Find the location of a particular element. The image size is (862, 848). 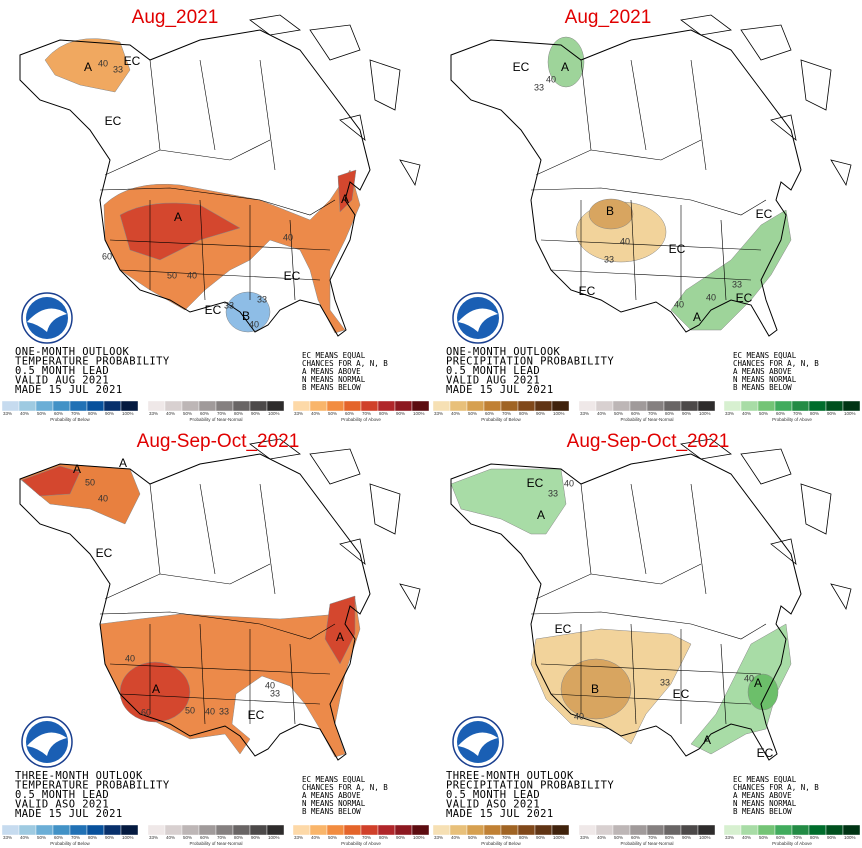

land is located at coordinates (195, 183).